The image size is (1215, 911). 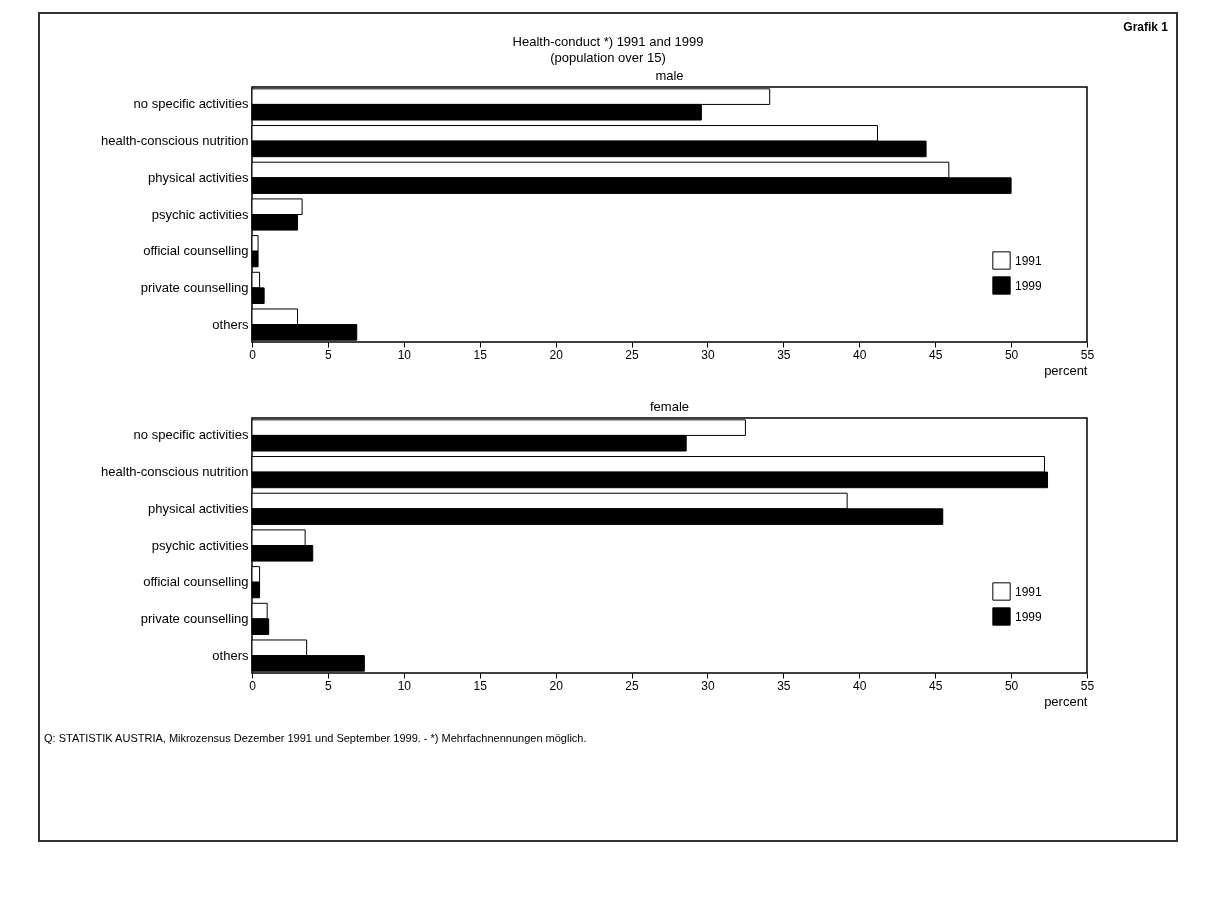 What do you see at coordinates (608, 42) in the screenshot?
I see `text: Health-conduct *) 1991 and 1999` at bounding box center [608, 42].